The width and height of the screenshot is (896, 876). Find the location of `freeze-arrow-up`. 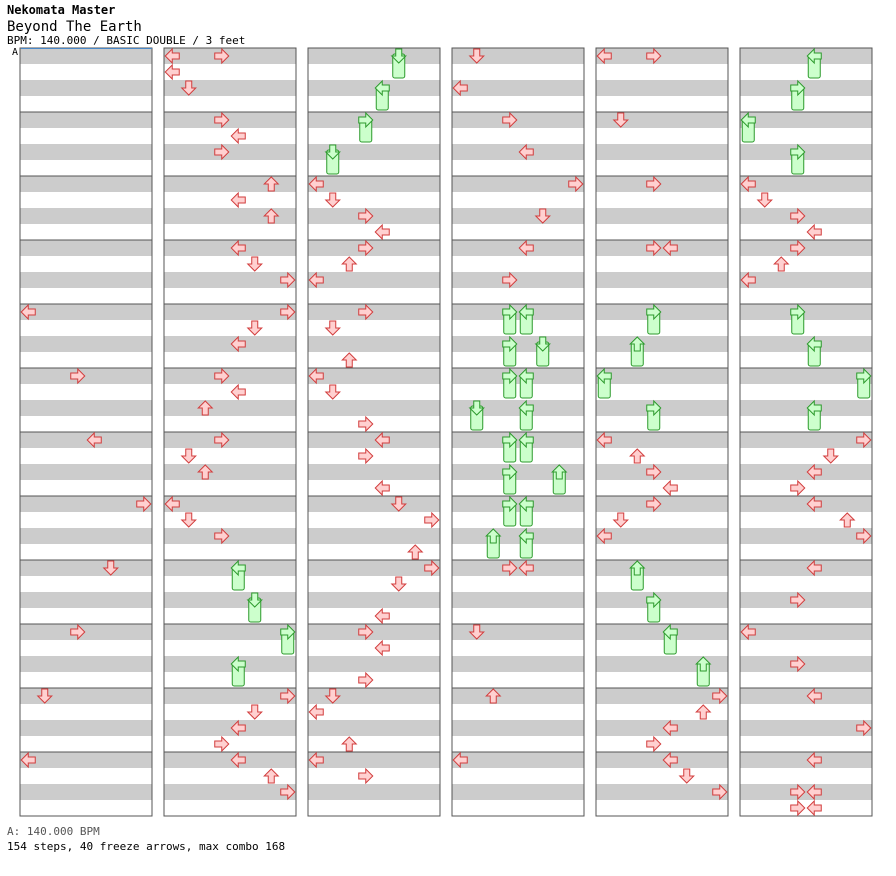

freeze-arrow-up is located at coordinates (637, 568).